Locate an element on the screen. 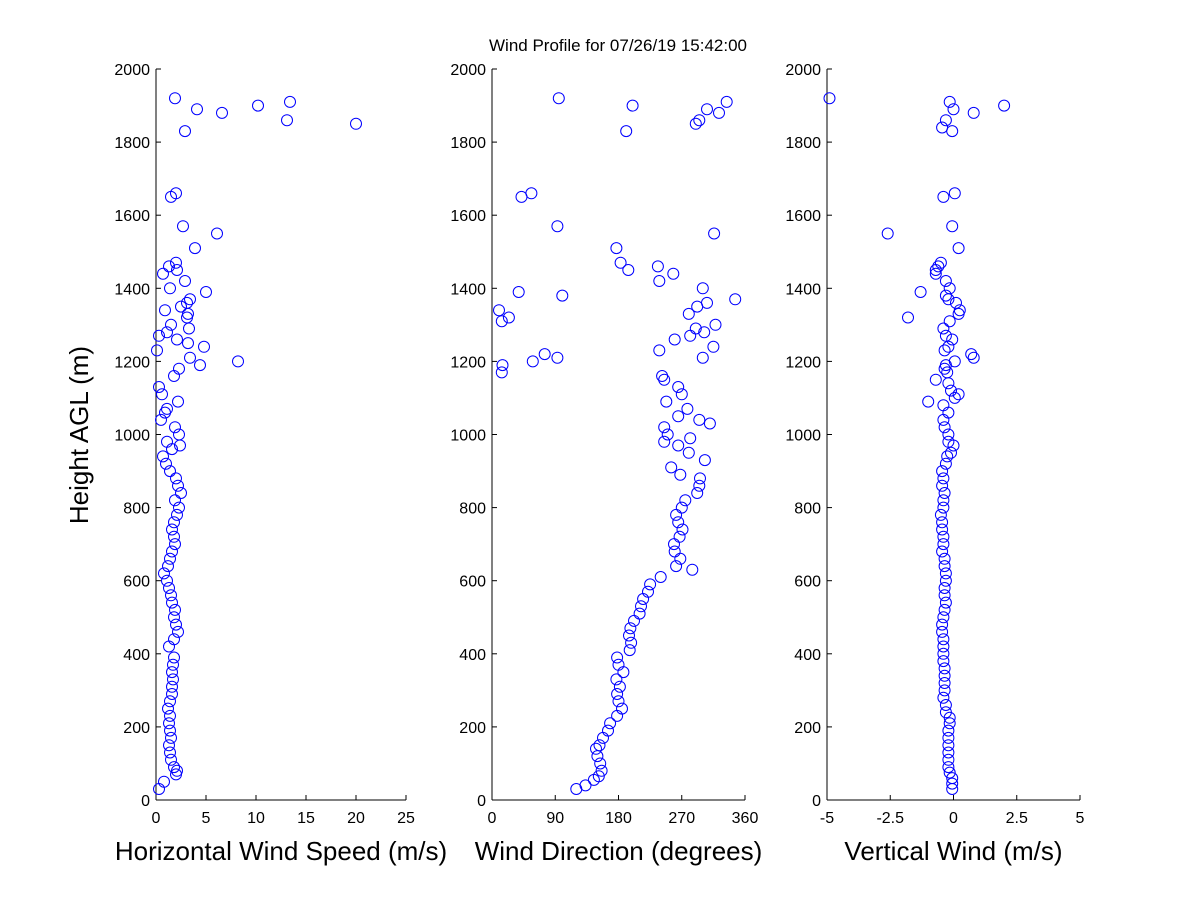  y-tick-label: 600 is located at coordinates (136, 582).